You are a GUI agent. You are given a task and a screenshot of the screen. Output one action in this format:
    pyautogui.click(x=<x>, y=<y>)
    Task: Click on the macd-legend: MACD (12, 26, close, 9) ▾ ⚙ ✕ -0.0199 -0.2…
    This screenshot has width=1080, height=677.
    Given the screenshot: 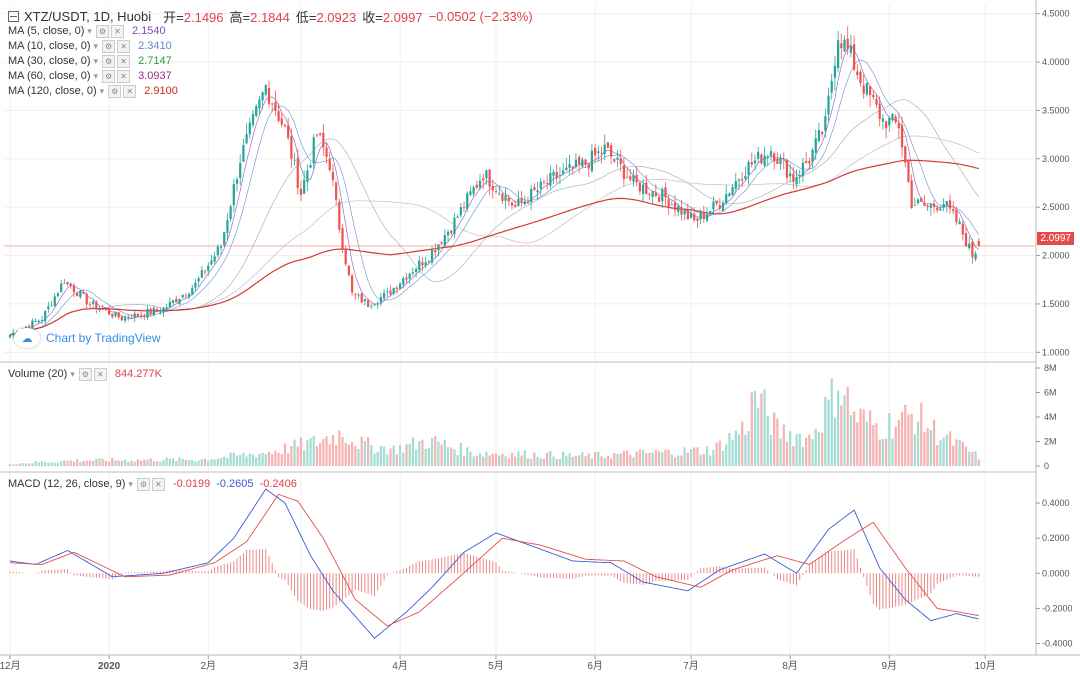 What is the action you would take?
    pyautogui.click(x=152, y=484)
    